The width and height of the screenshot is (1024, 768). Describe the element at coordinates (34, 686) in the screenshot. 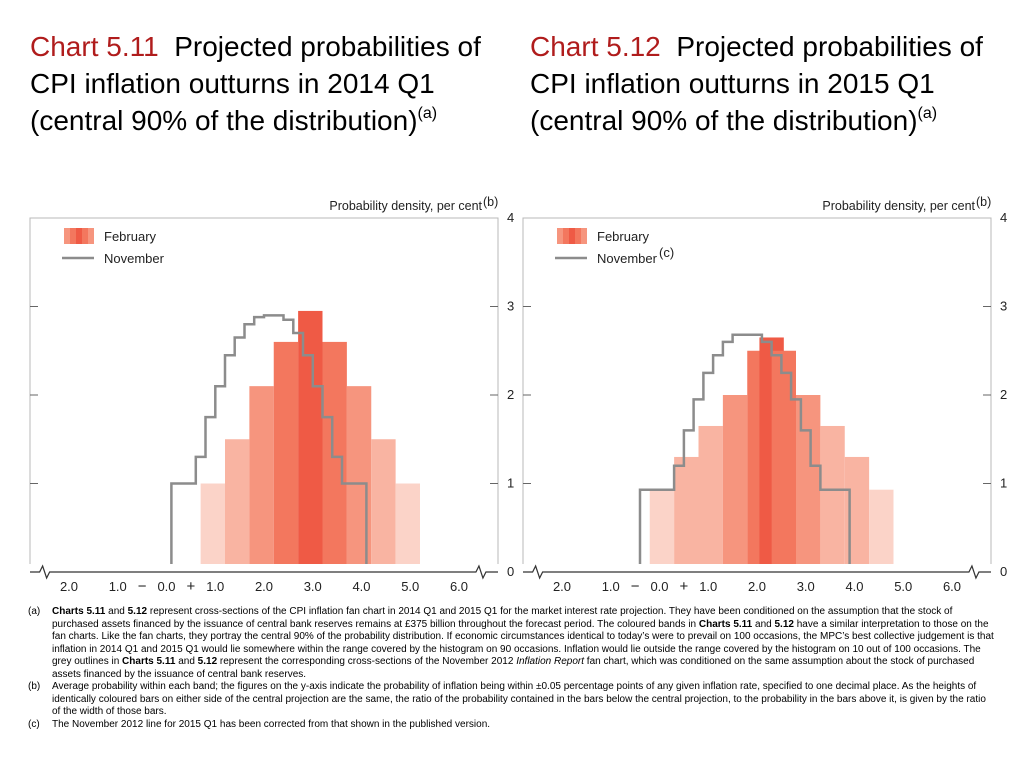

I see `footnote-label: (b)` at that location.